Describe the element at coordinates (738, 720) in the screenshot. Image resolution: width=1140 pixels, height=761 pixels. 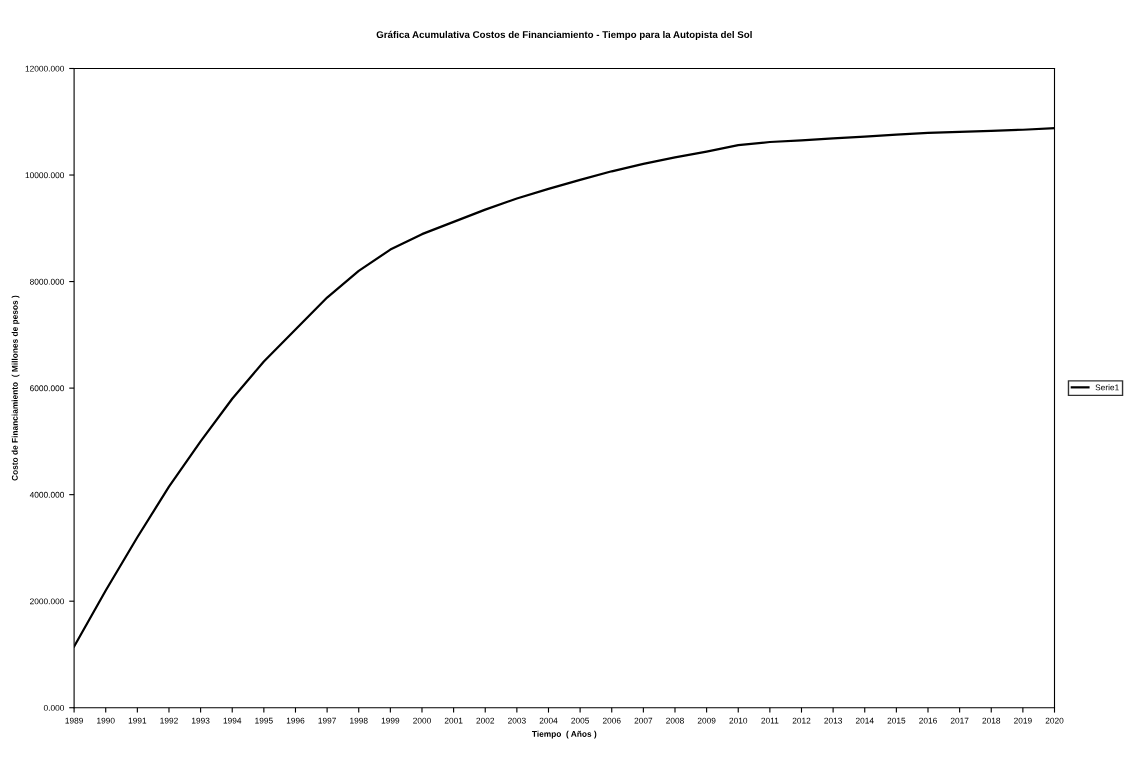
I see `x-tick-label: 2010` at that location.